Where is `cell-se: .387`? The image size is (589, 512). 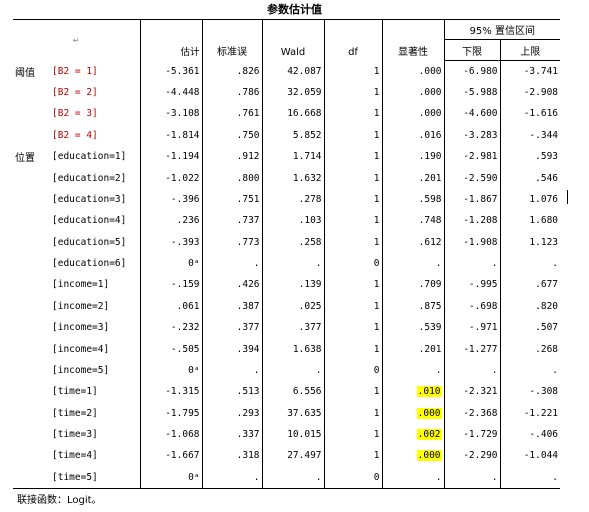 cell-se: .387 is located at coordinates (232, 306).